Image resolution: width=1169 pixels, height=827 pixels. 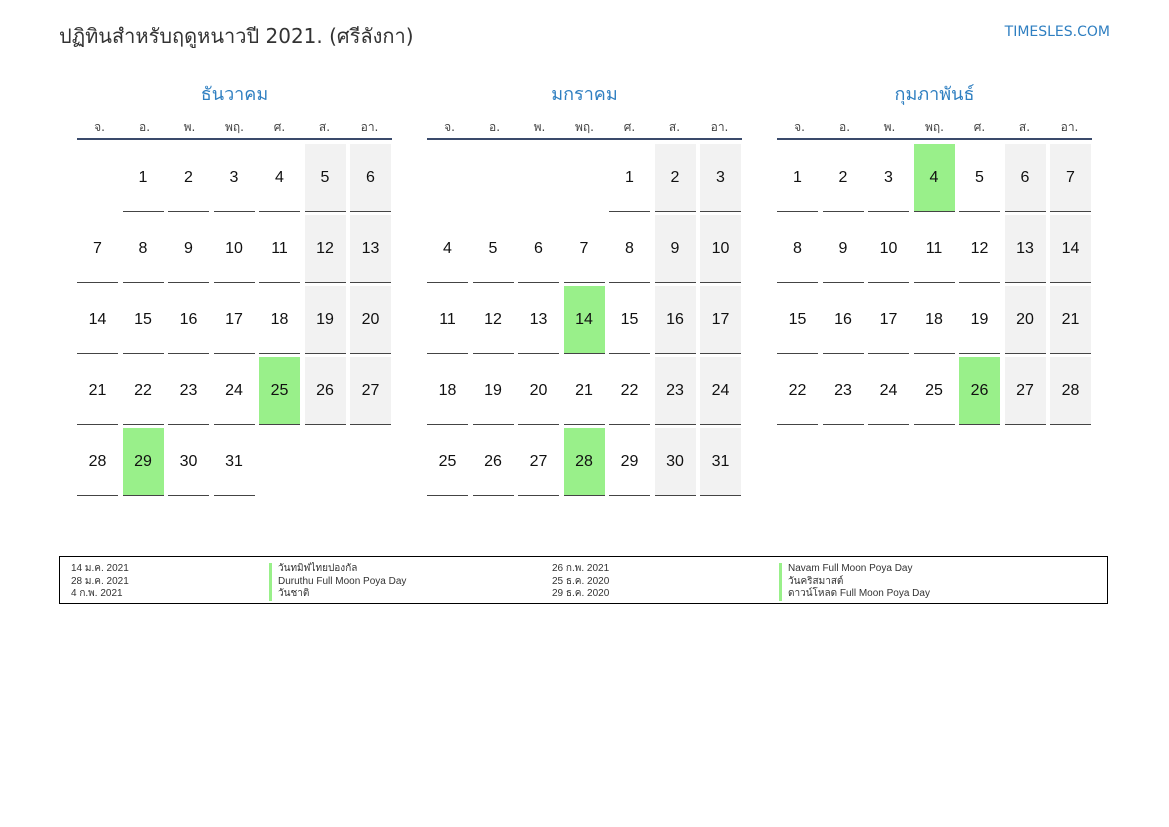 What do you see at coordinates (1070, 391) in the screenshot?
I see `day-cell: 28` at bounding box center [1070, 391].